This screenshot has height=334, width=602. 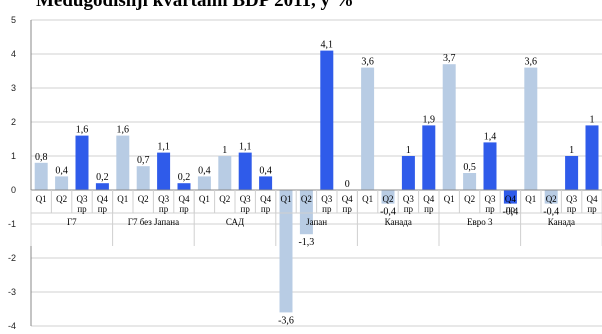 What do you see at coordinates (327, 45) in the screenshot?
I see `data-label: 4,1` at bounding box center [327, 45].